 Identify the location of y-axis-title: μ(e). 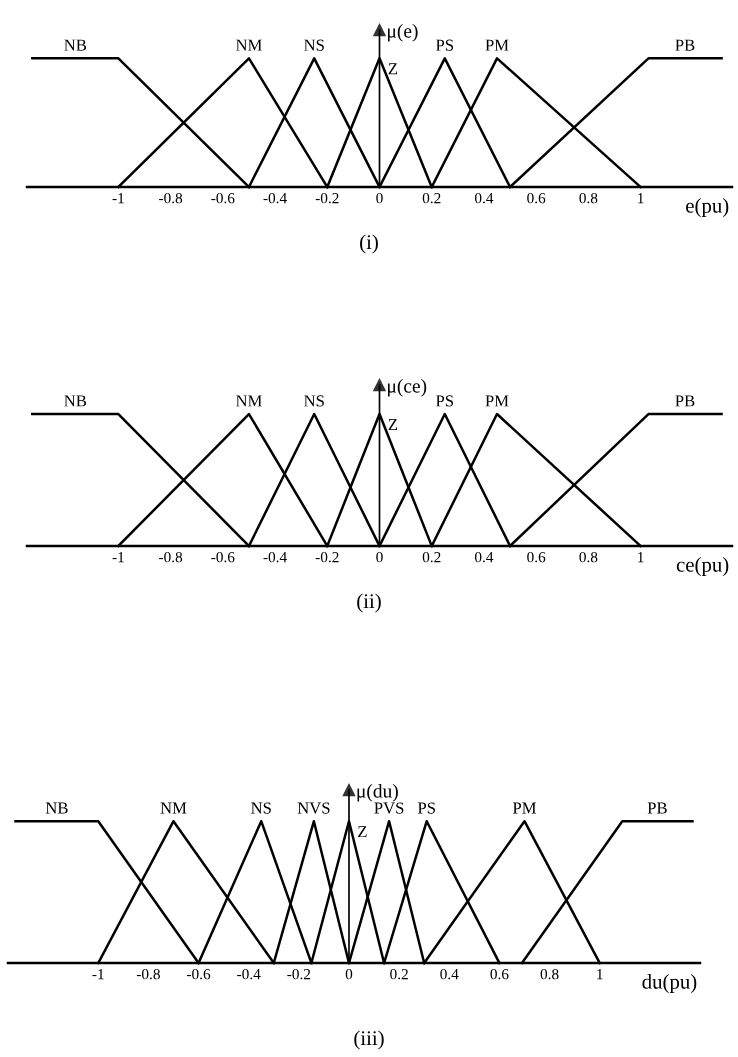
(403, 32).